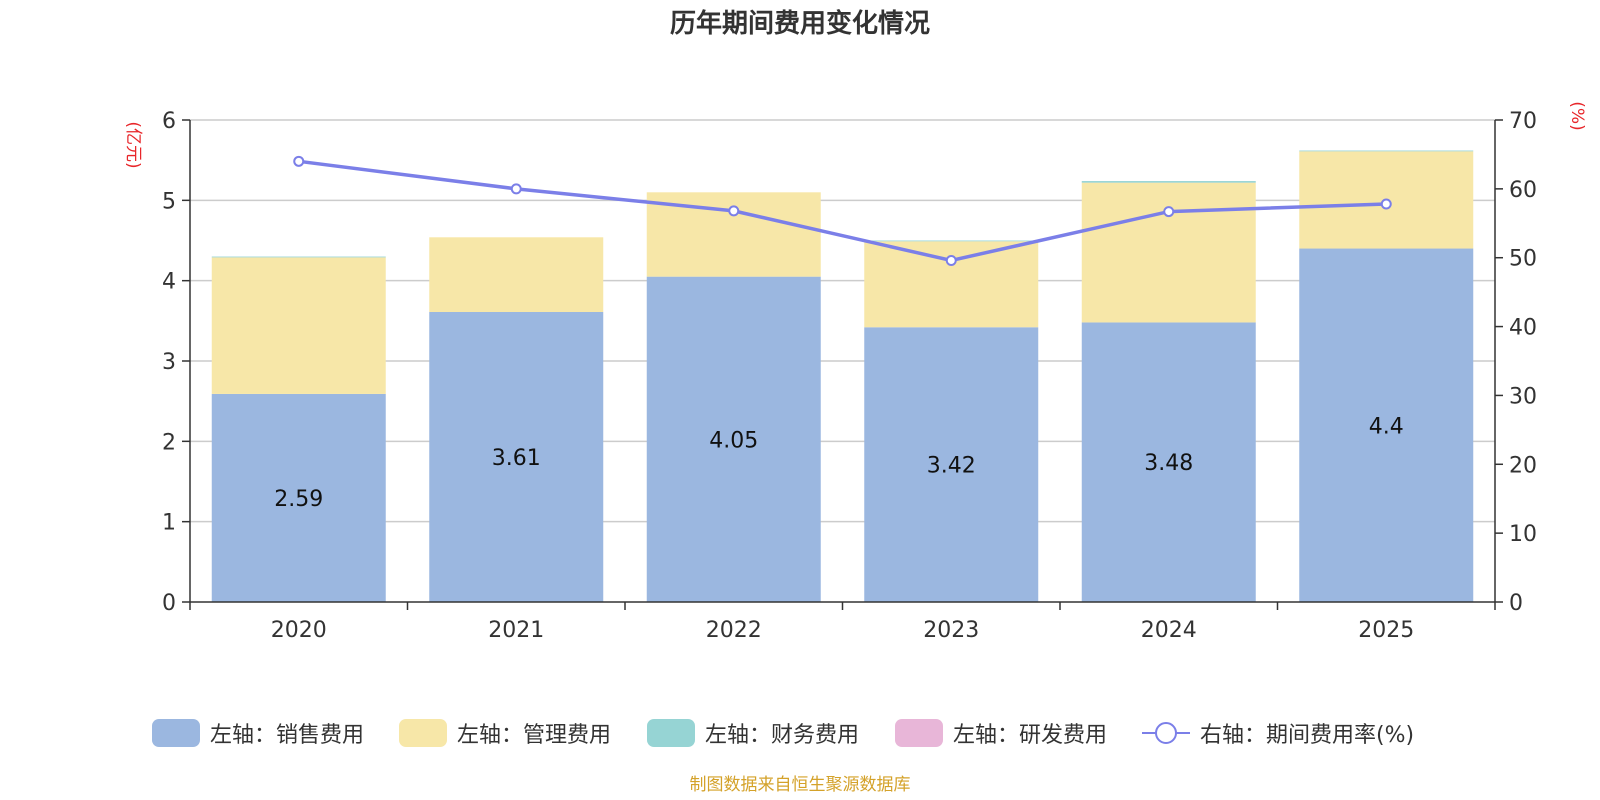 This screenshot has width=1600, height=800. I want to click on data-label: 4.4, so click(1386, 426).